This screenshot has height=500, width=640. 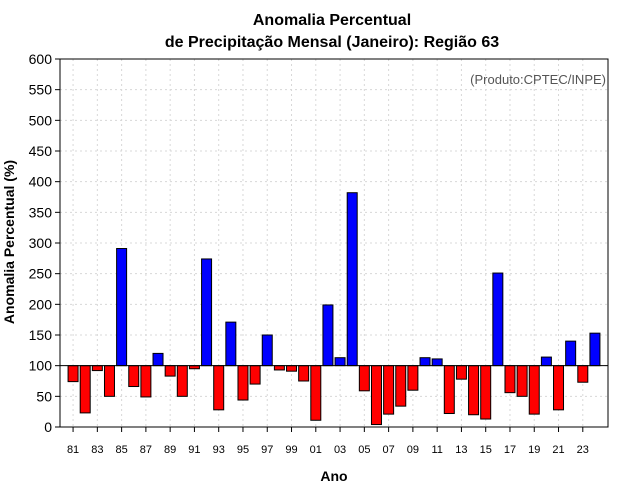 I want to click on x-tick-label: 95, so click(x=243, y=450).